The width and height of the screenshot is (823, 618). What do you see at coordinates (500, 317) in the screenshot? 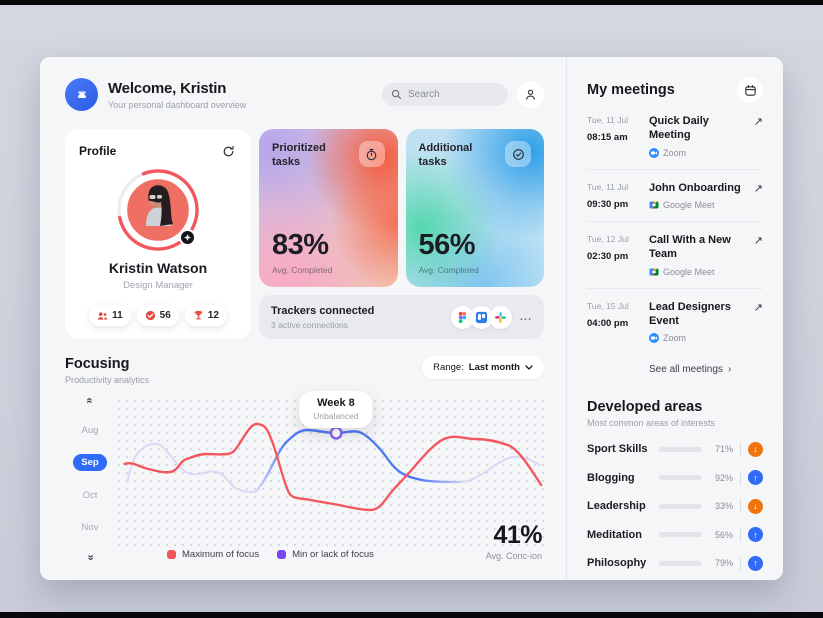
I see `slack-icon` at bounding box center [500, 317].